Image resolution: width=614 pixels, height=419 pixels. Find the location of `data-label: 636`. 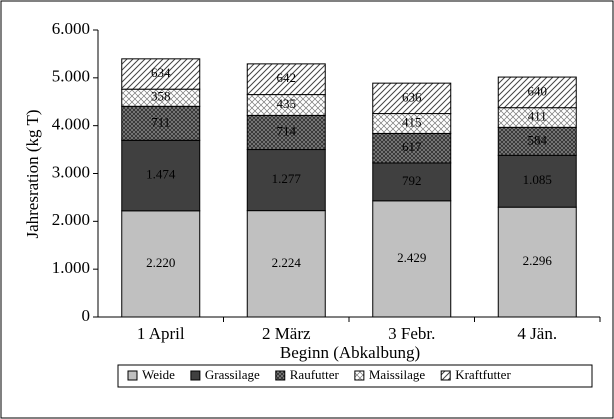

data-label: 636 is located at coordinates (412, 96).